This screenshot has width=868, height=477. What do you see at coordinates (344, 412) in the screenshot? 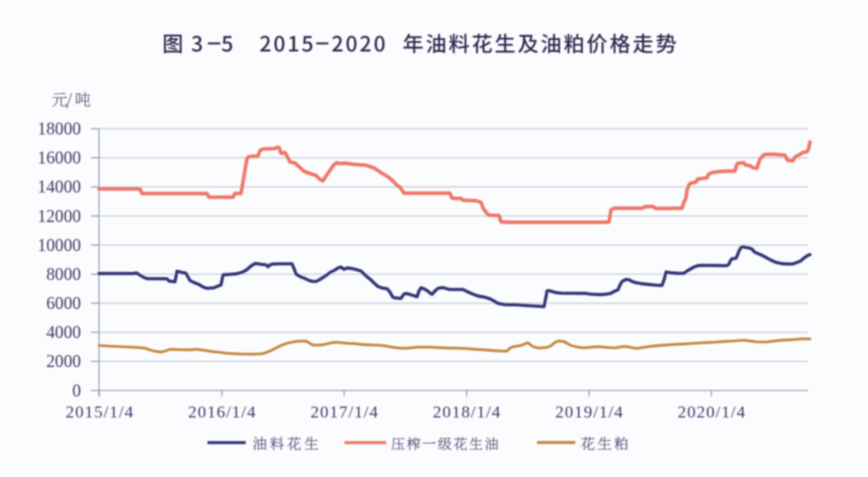
I see `svg-text: 2017/1/4` at bounding box center [344, 412].